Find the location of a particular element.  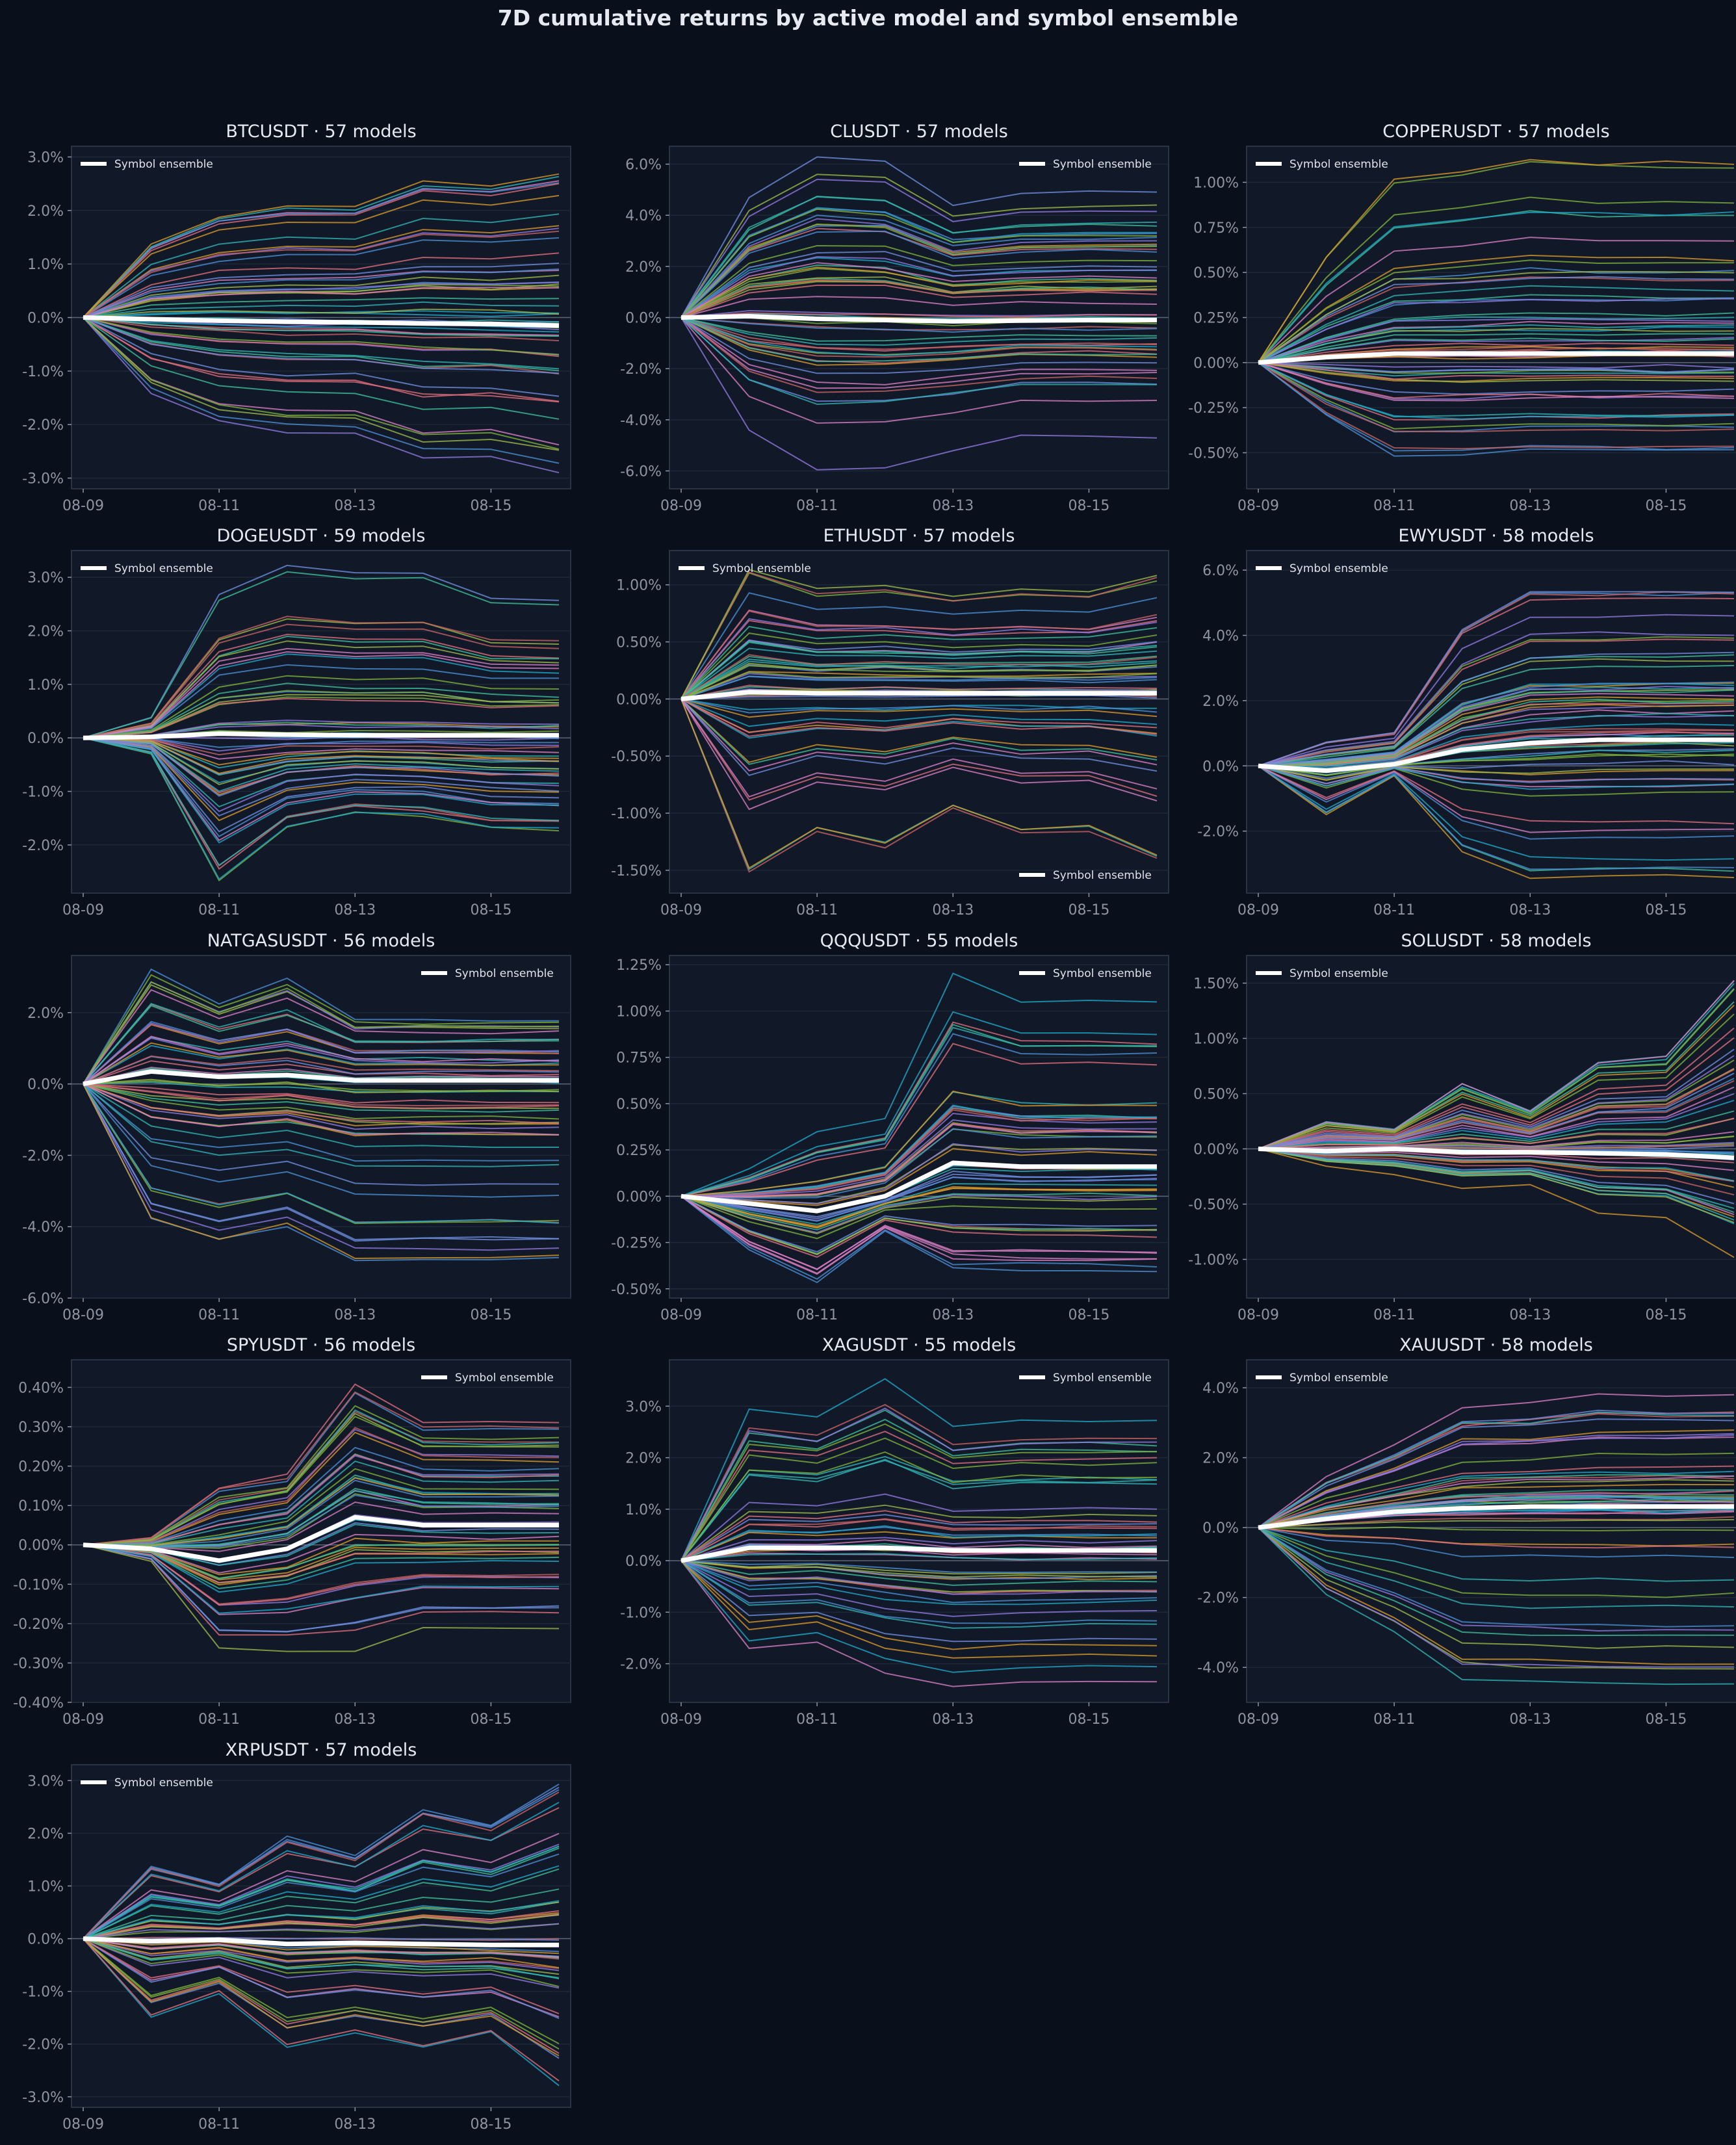

y-tick-label: 1.0% is located at coordinates (45, 686).